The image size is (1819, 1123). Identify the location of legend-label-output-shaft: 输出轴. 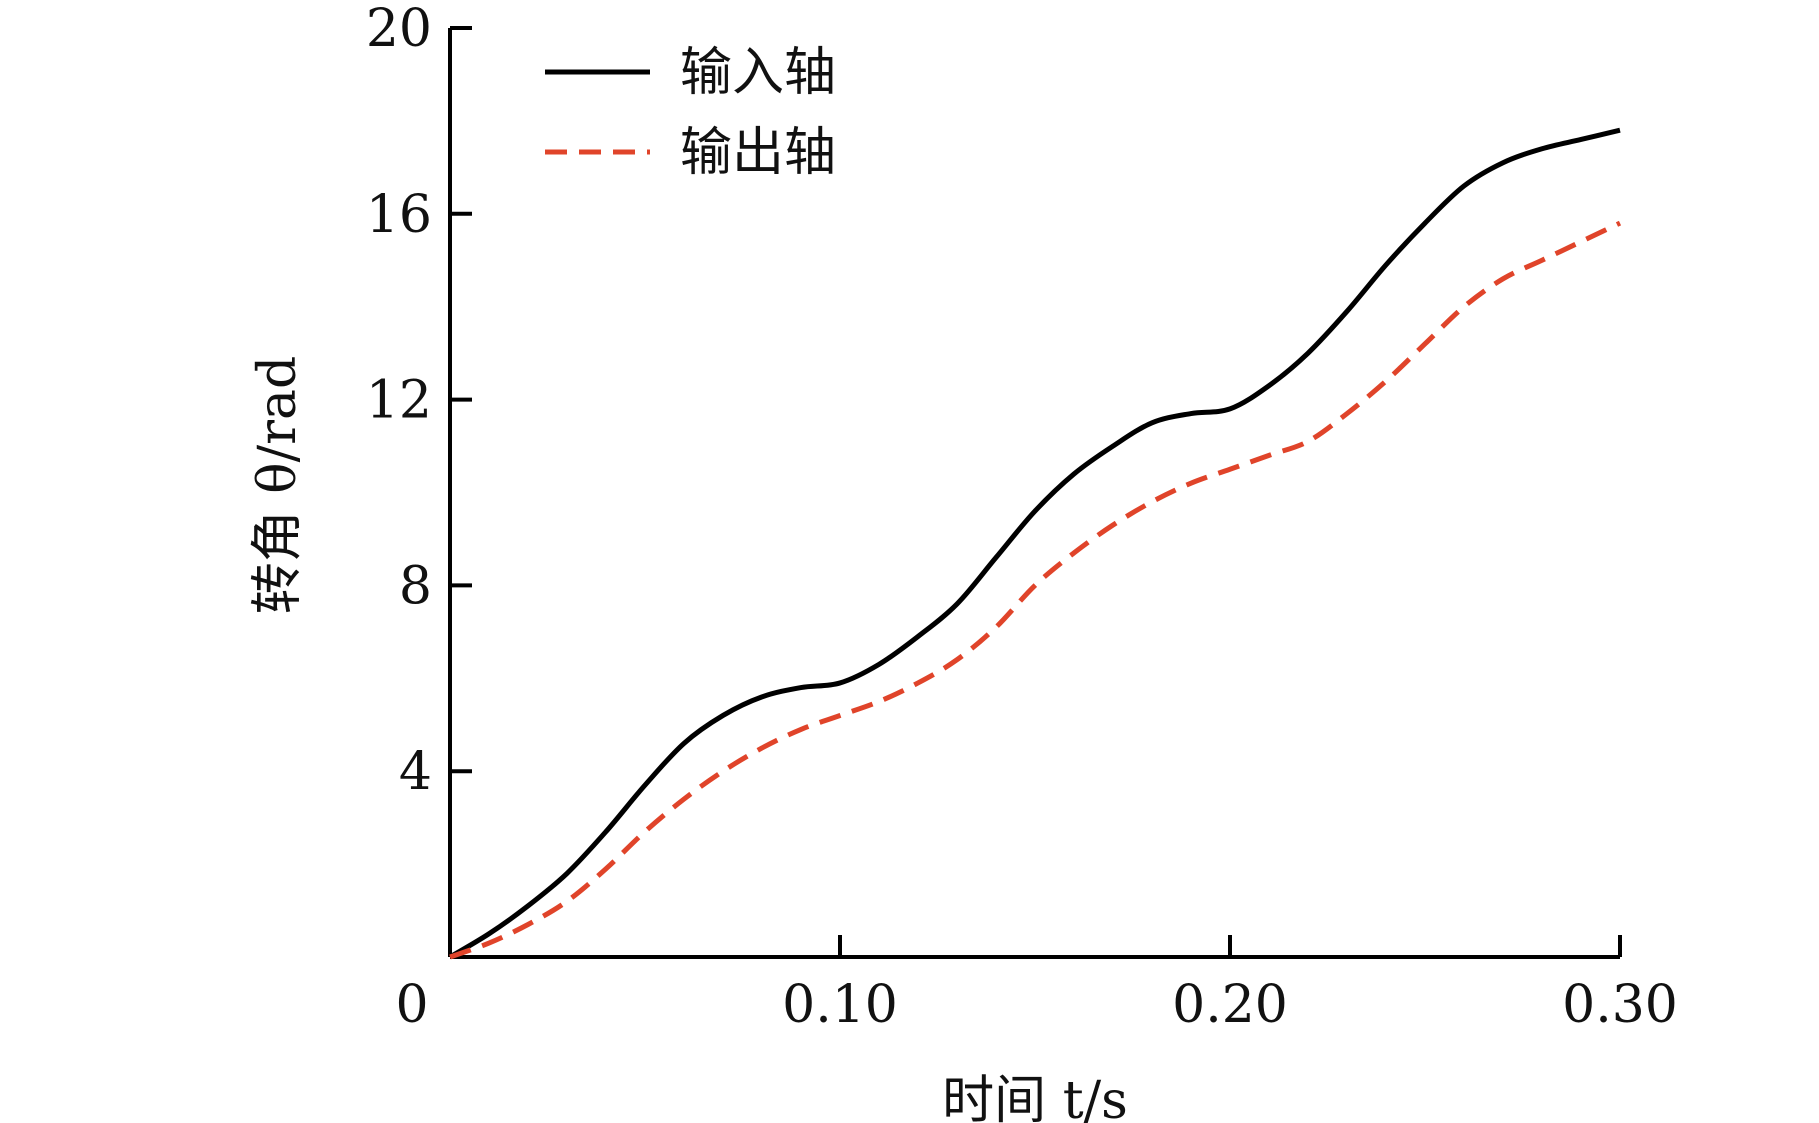
(758, 153).